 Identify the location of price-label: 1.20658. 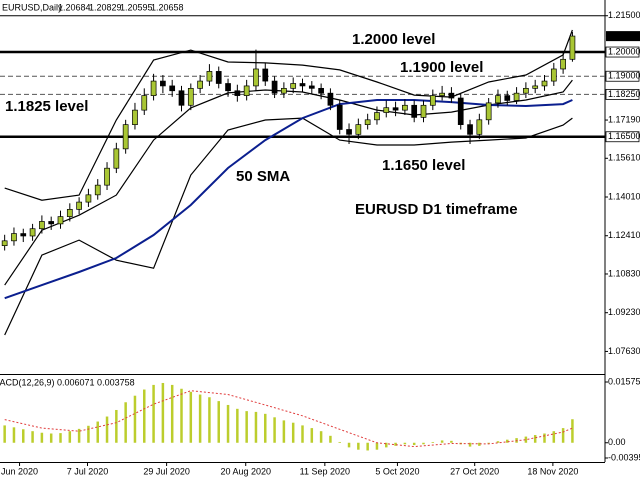
(624, 35).